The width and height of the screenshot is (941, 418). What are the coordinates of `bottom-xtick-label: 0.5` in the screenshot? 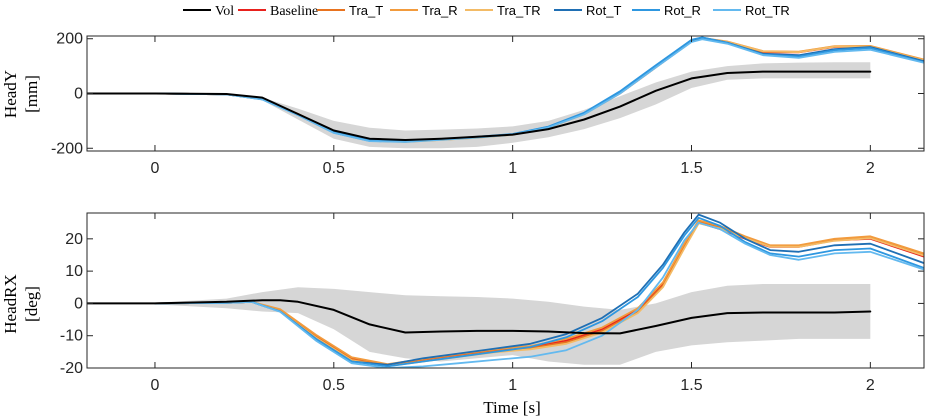 It's located at (334, 385).